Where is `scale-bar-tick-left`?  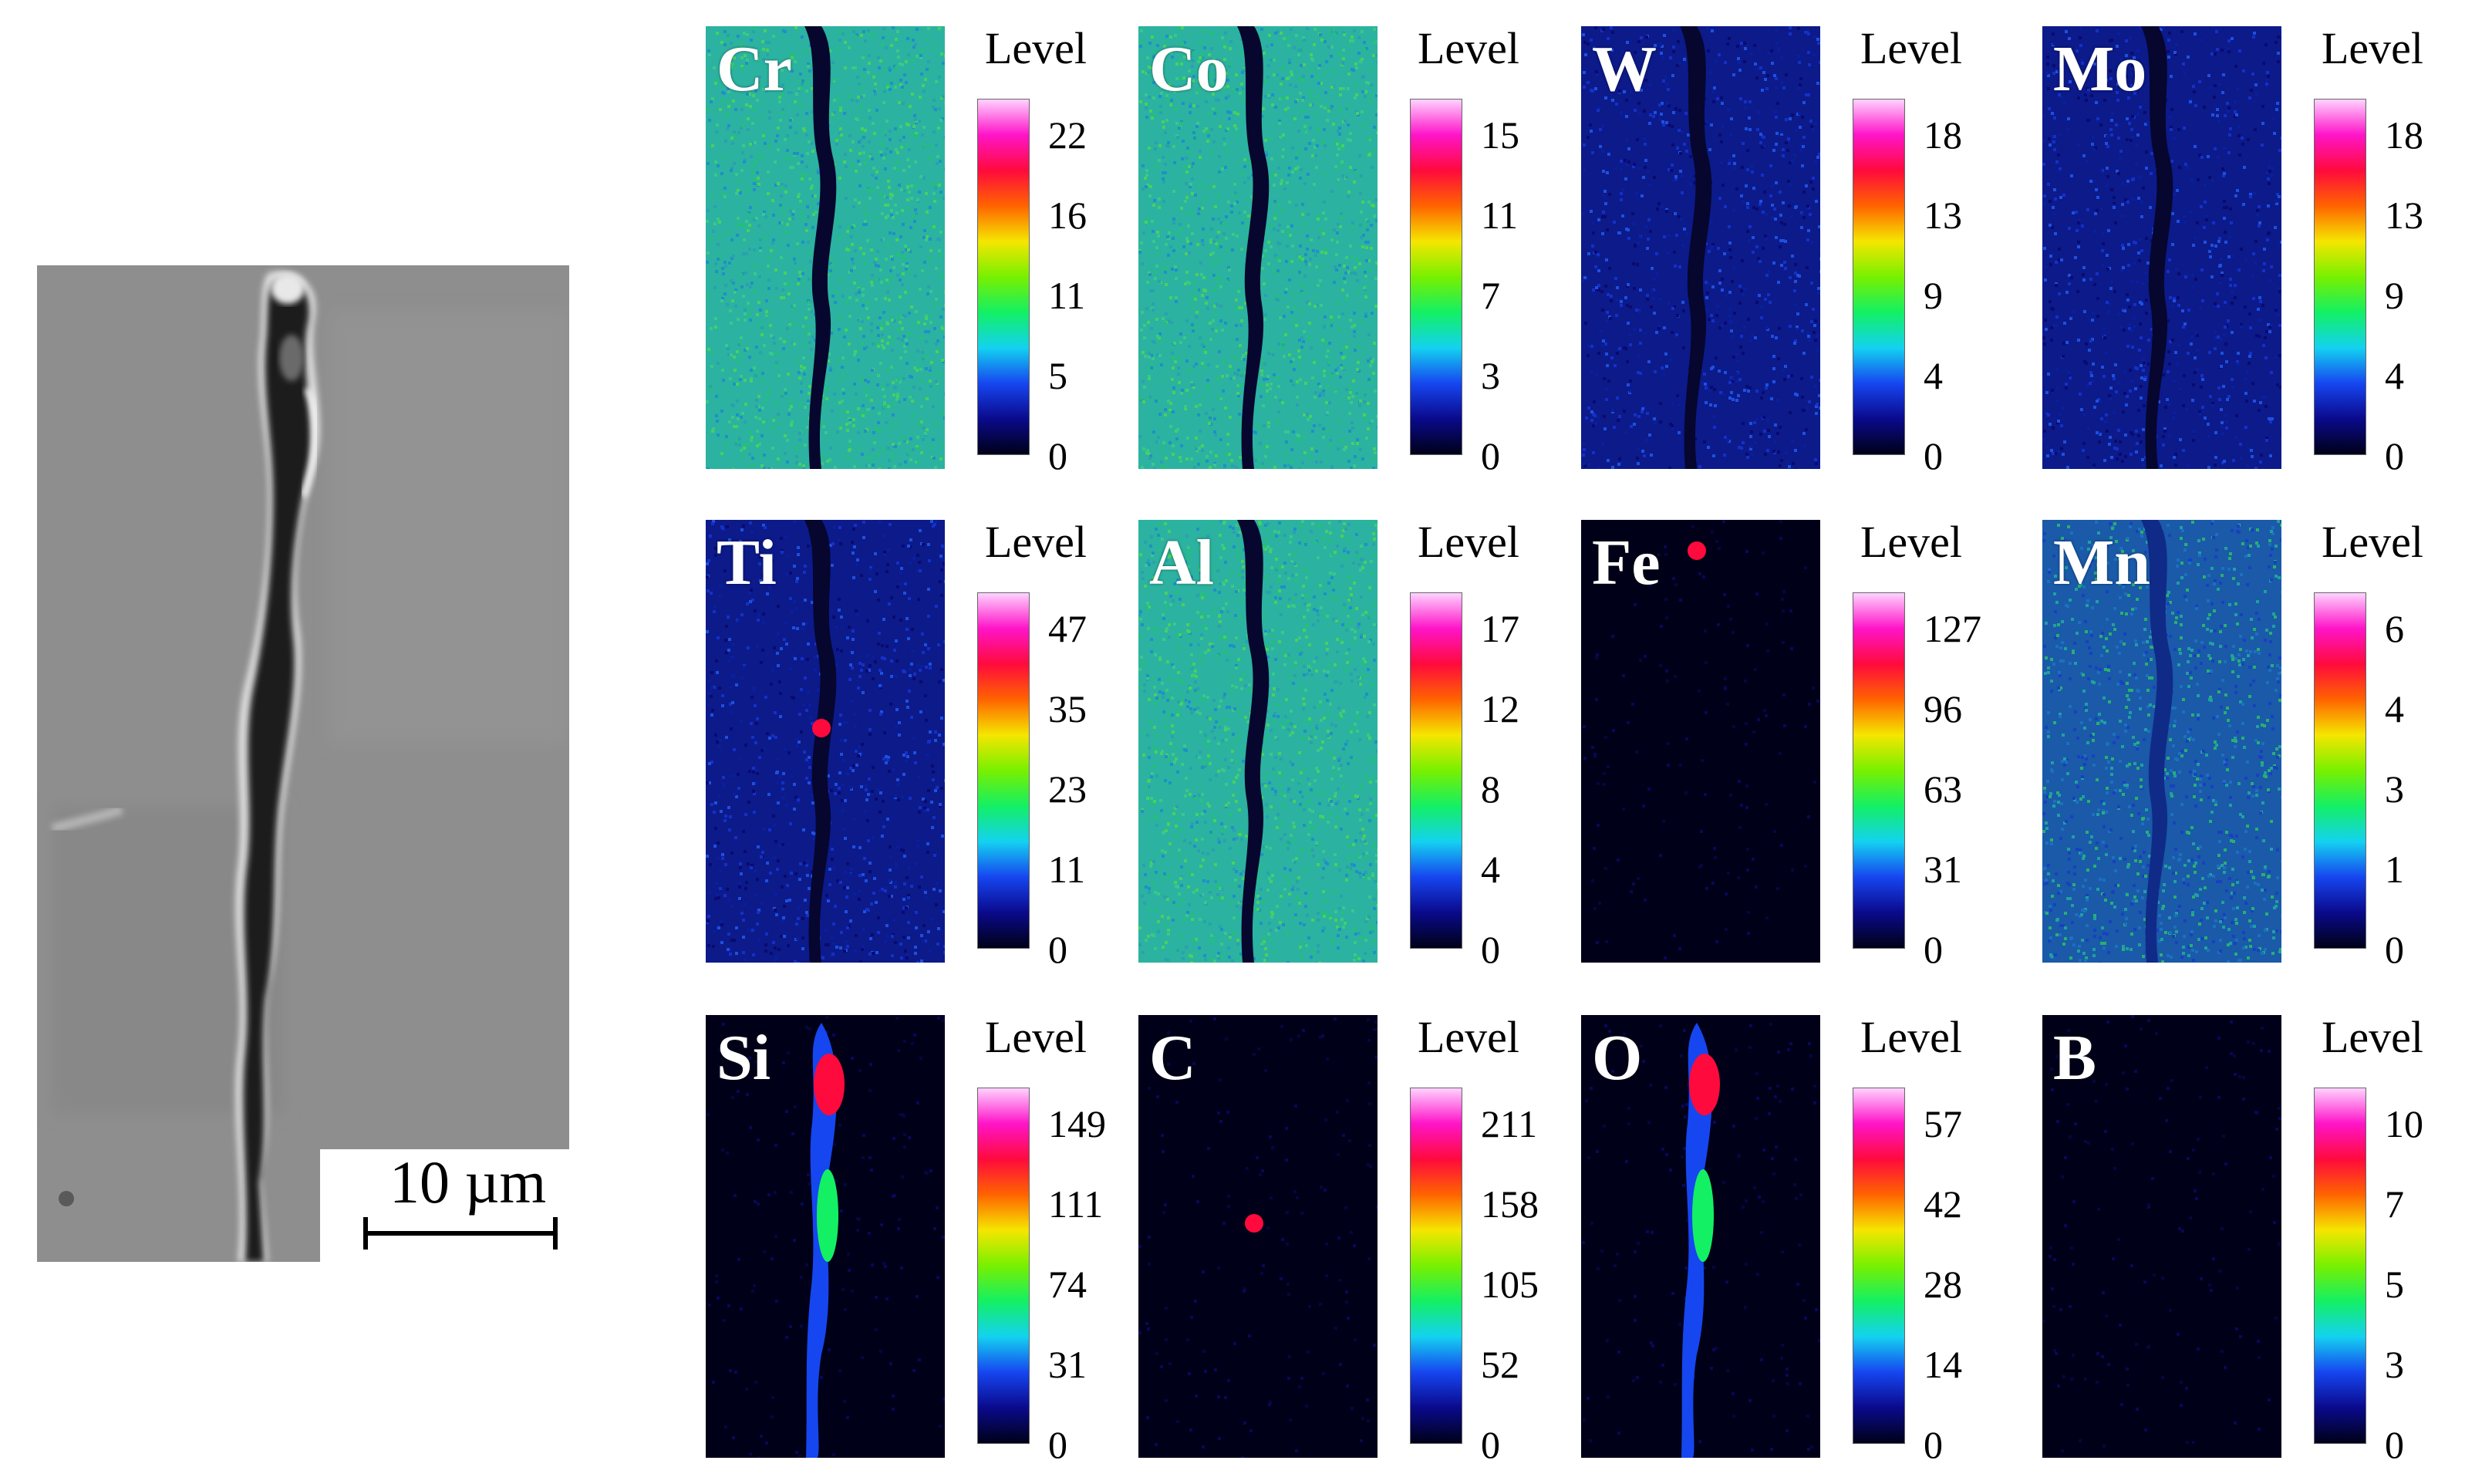 scale-bar-tick-left is located at coordinates (365, 1233).